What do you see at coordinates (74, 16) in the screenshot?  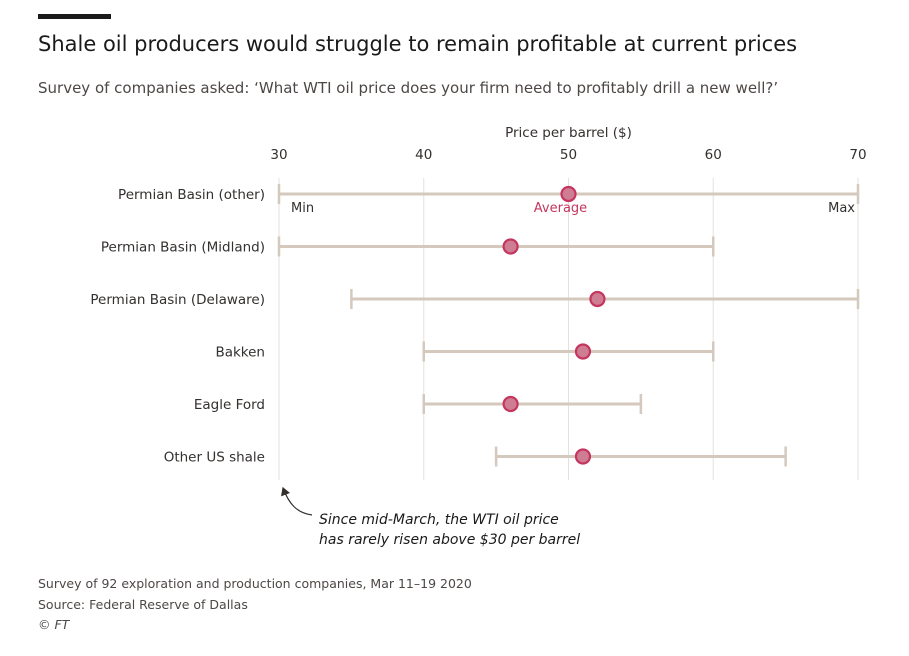 I see `top-rule` at bounding box center [74, 16].